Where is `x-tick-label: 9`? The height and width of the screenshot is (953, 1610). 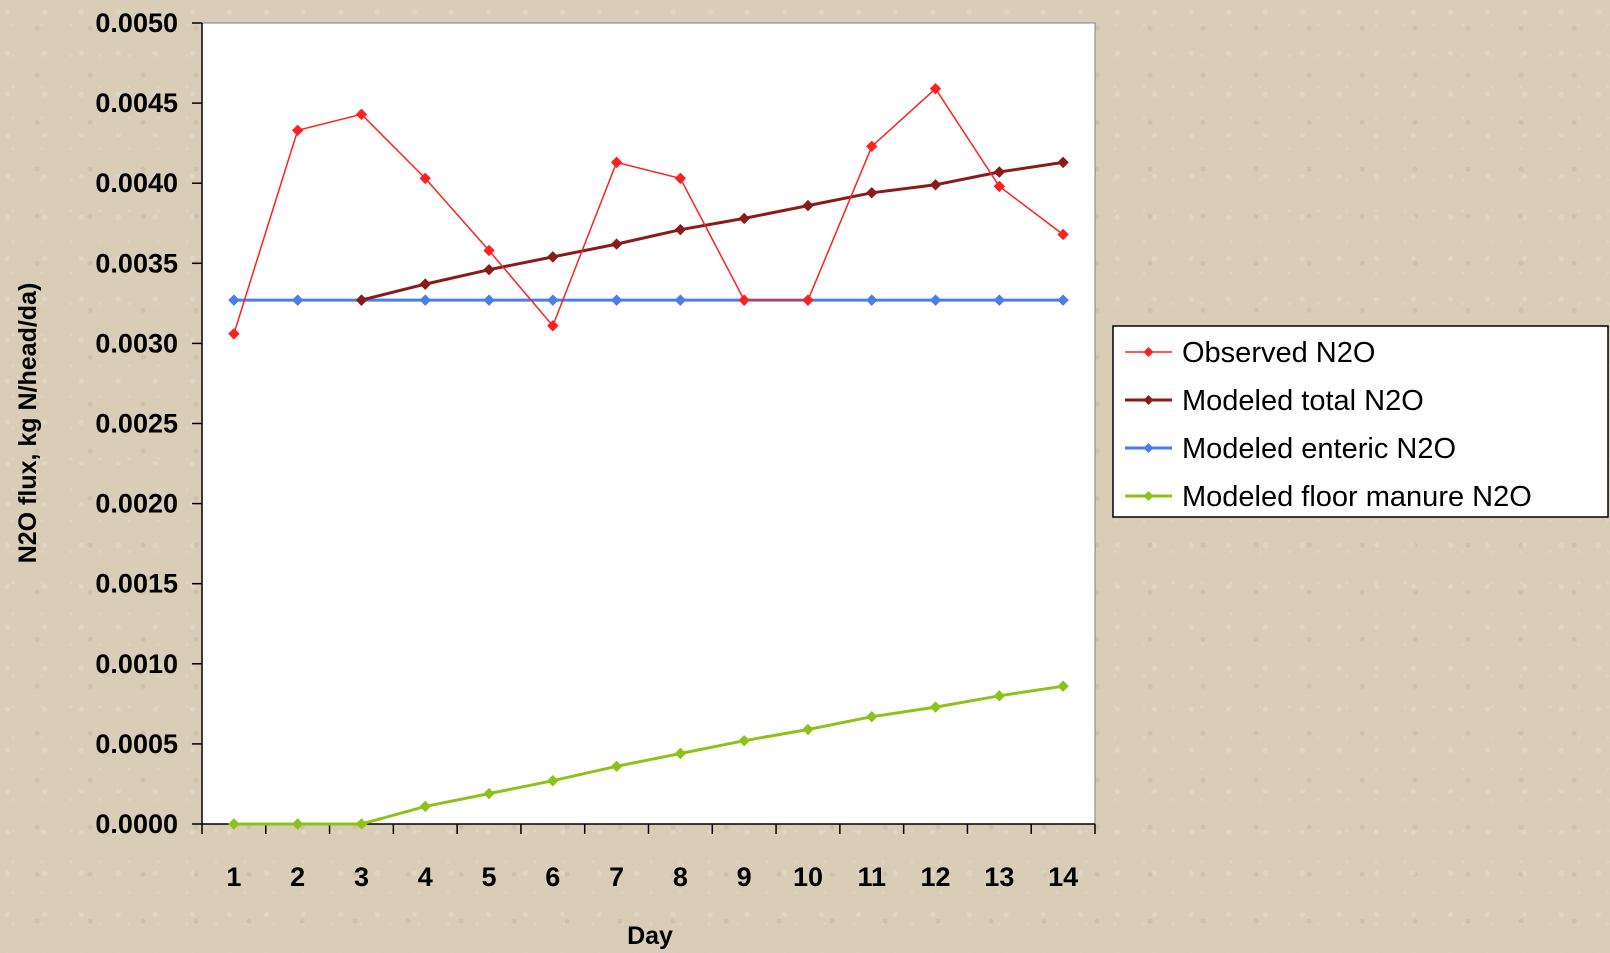
x-tick-label: 9 is located at coordinates (744, 877).